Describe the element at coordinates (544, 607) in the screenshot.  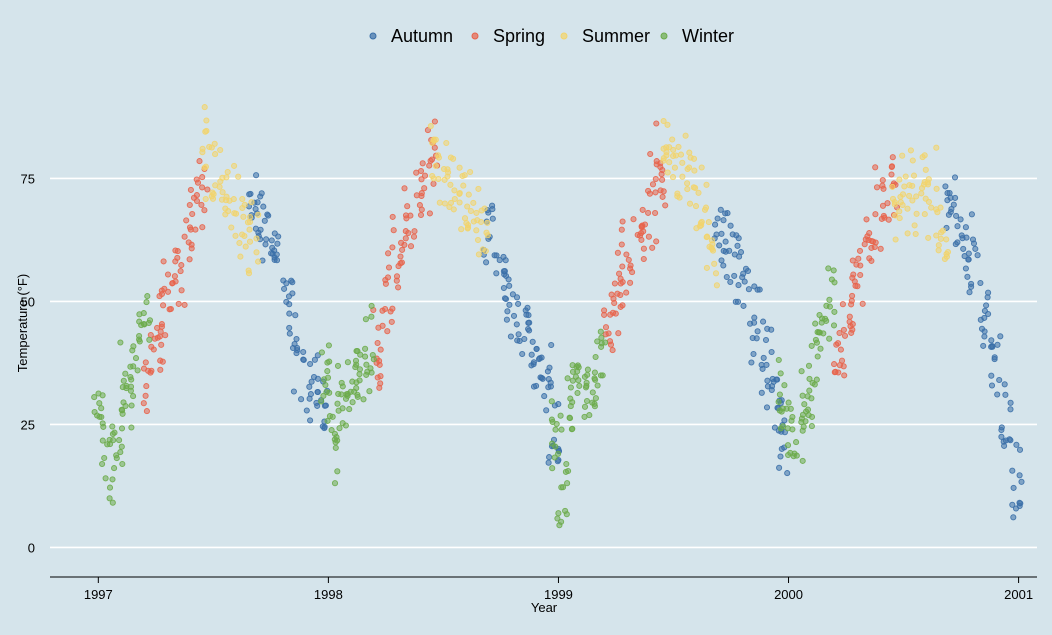
I see `x-axis-title: Year` at that location.